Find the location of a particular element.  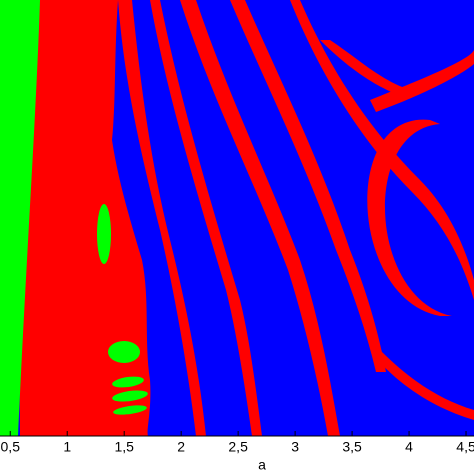

x-tick-label: 4 is located at coordinates (409, 447).